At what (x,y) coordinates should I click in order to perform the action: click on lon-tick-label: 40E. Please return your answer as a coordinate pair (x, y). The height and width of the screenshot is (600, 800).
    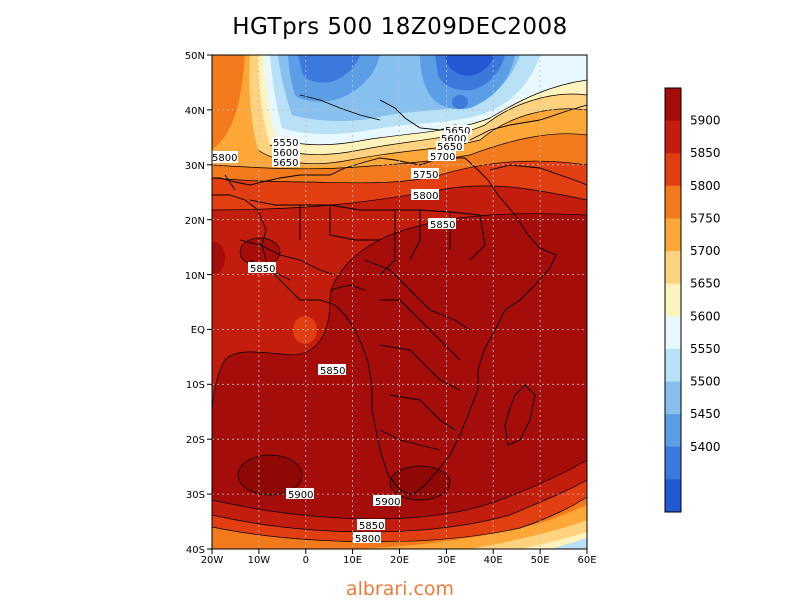
    Looking at the image, I should click on (493, 560).